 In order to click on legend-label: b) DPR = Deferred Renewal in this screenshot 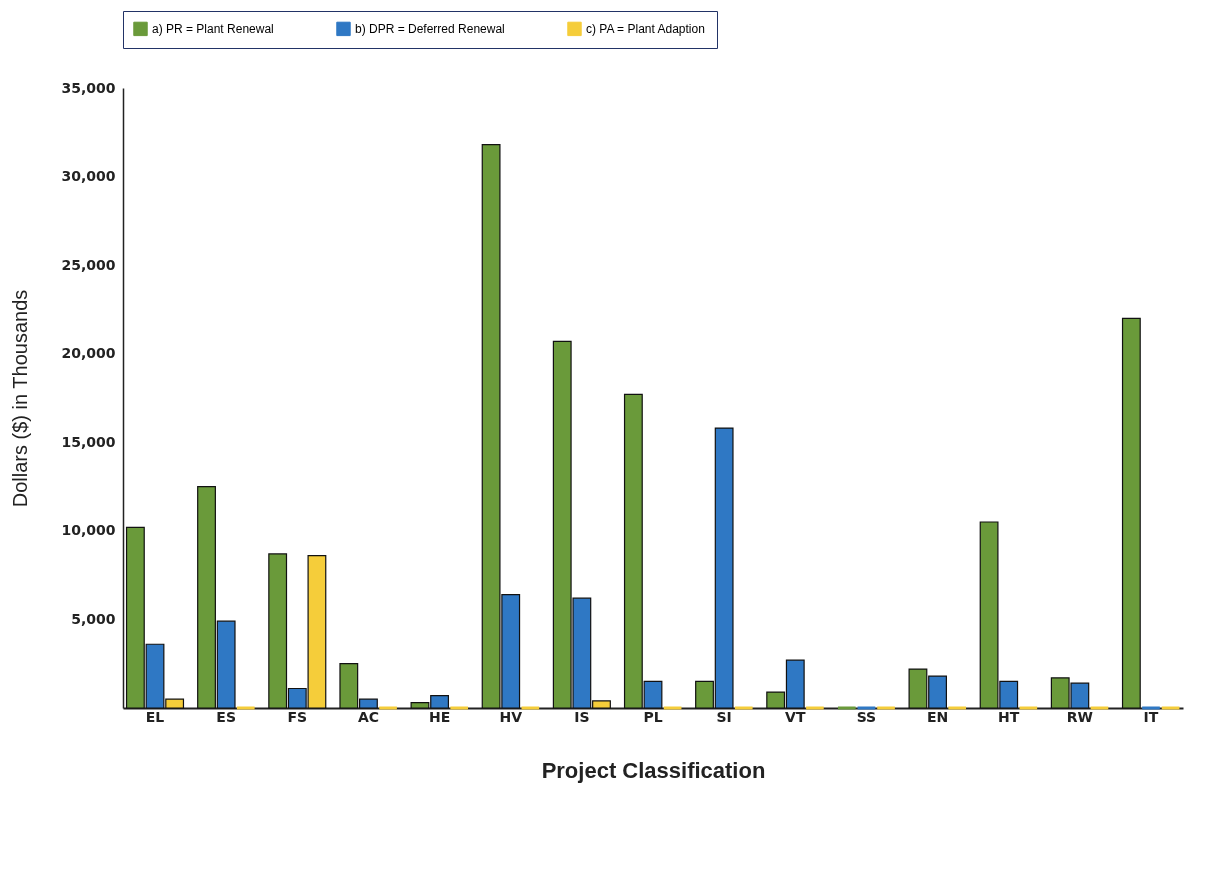, I will do `click(430, 28)`.